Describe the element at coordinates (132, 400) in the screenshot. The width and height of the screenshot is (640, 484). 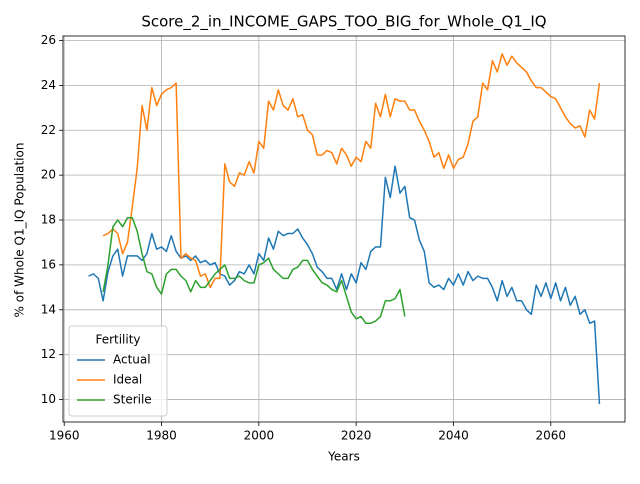
I see `legend-label: Sterile` at that location.